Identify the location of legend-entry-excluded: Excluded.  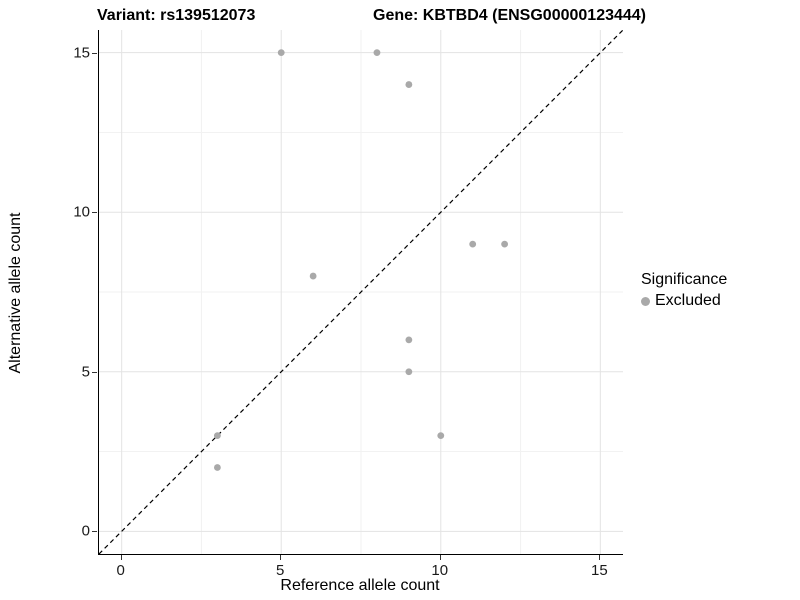
(684, 301).